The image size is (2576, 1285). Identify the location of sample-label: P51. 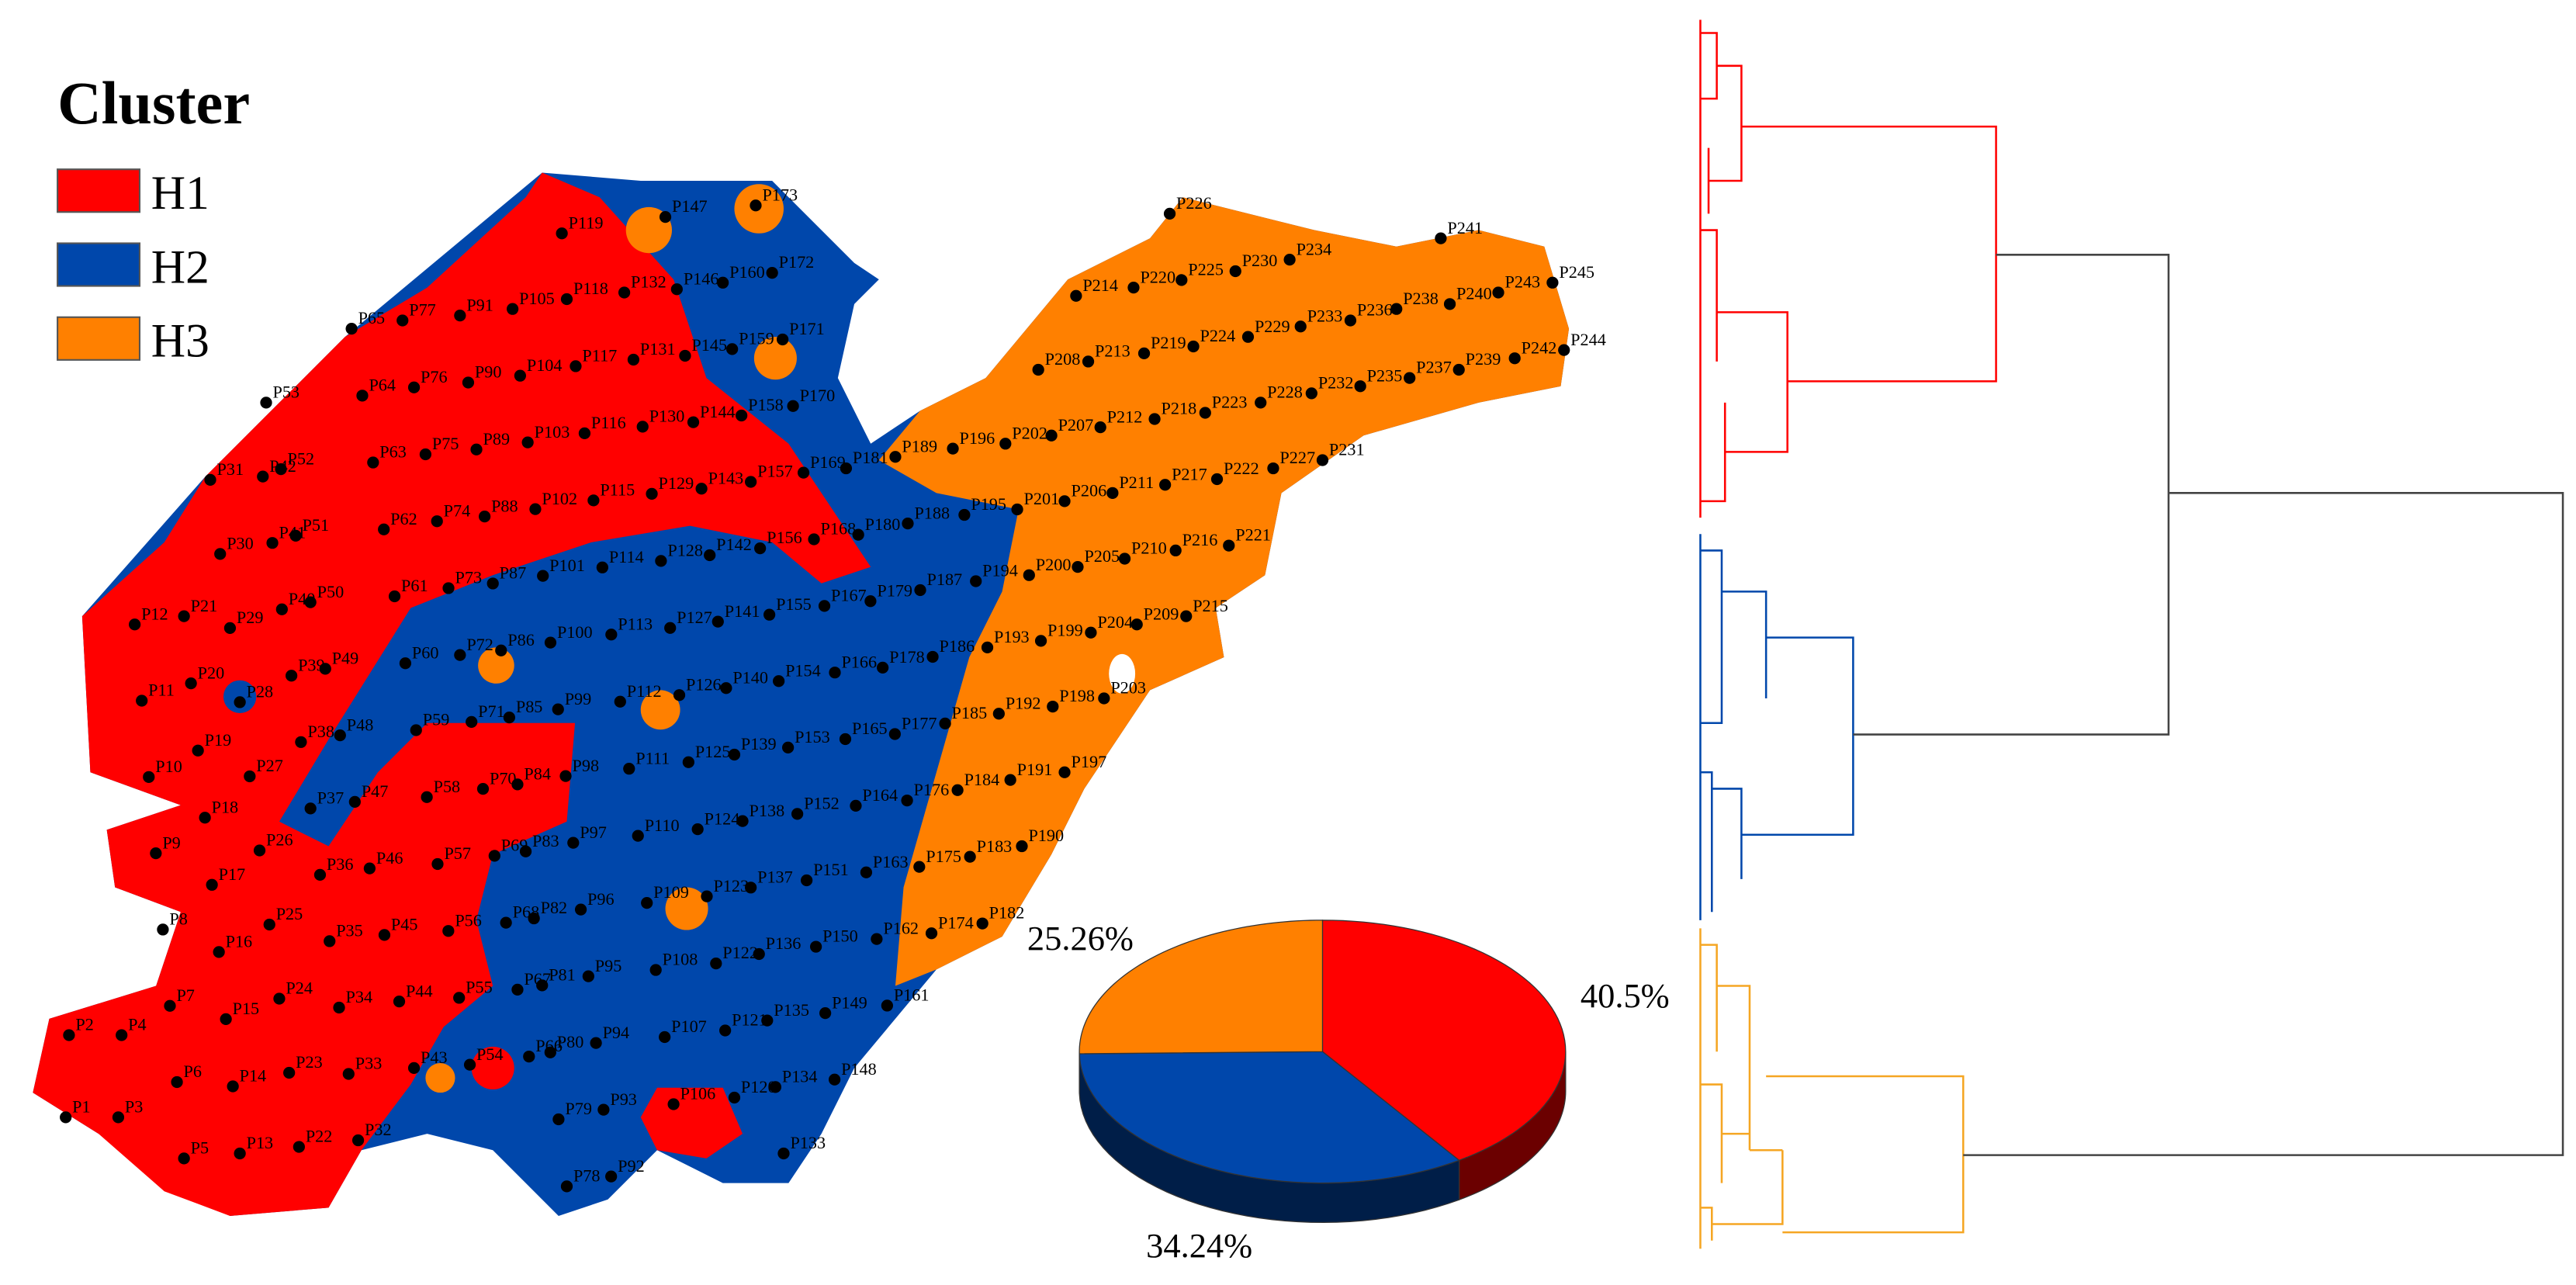
(316, 525).